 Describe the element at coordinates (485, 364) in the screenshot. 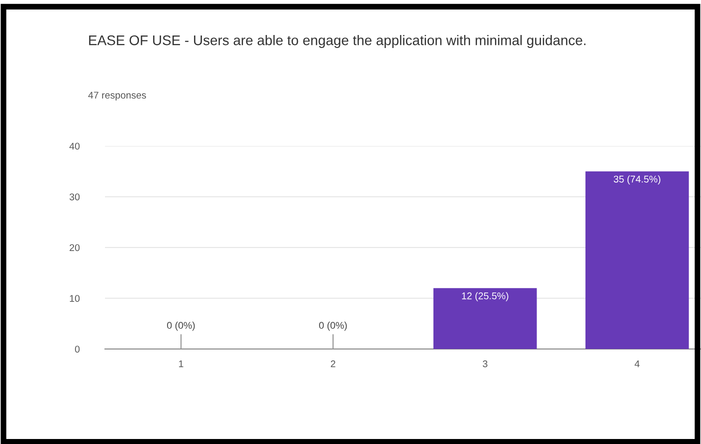

I see `x-tick-label: 3` at that location.